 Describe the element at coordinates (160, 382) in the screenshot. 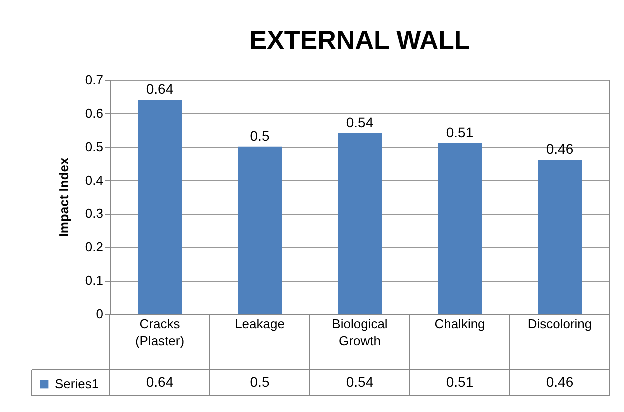

I see `data-label: 0.64` at that location.